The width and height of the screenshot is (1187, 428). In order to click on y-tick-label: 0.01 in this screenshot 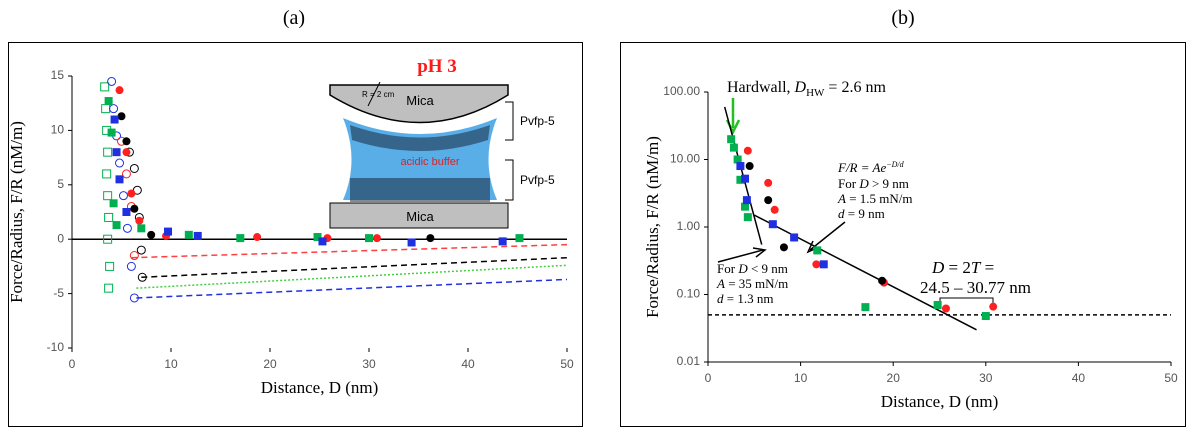, I will do `click(689, 361)`.